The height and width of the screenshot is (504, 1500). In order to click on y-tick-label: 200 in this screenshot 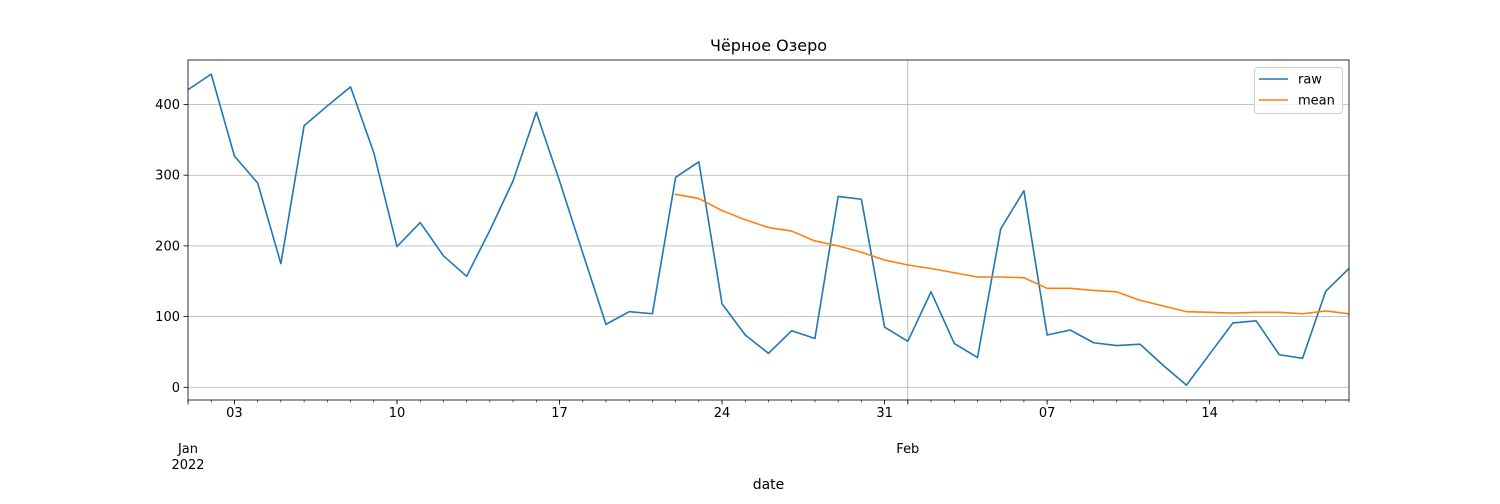, I will do `click(167, 246)`.